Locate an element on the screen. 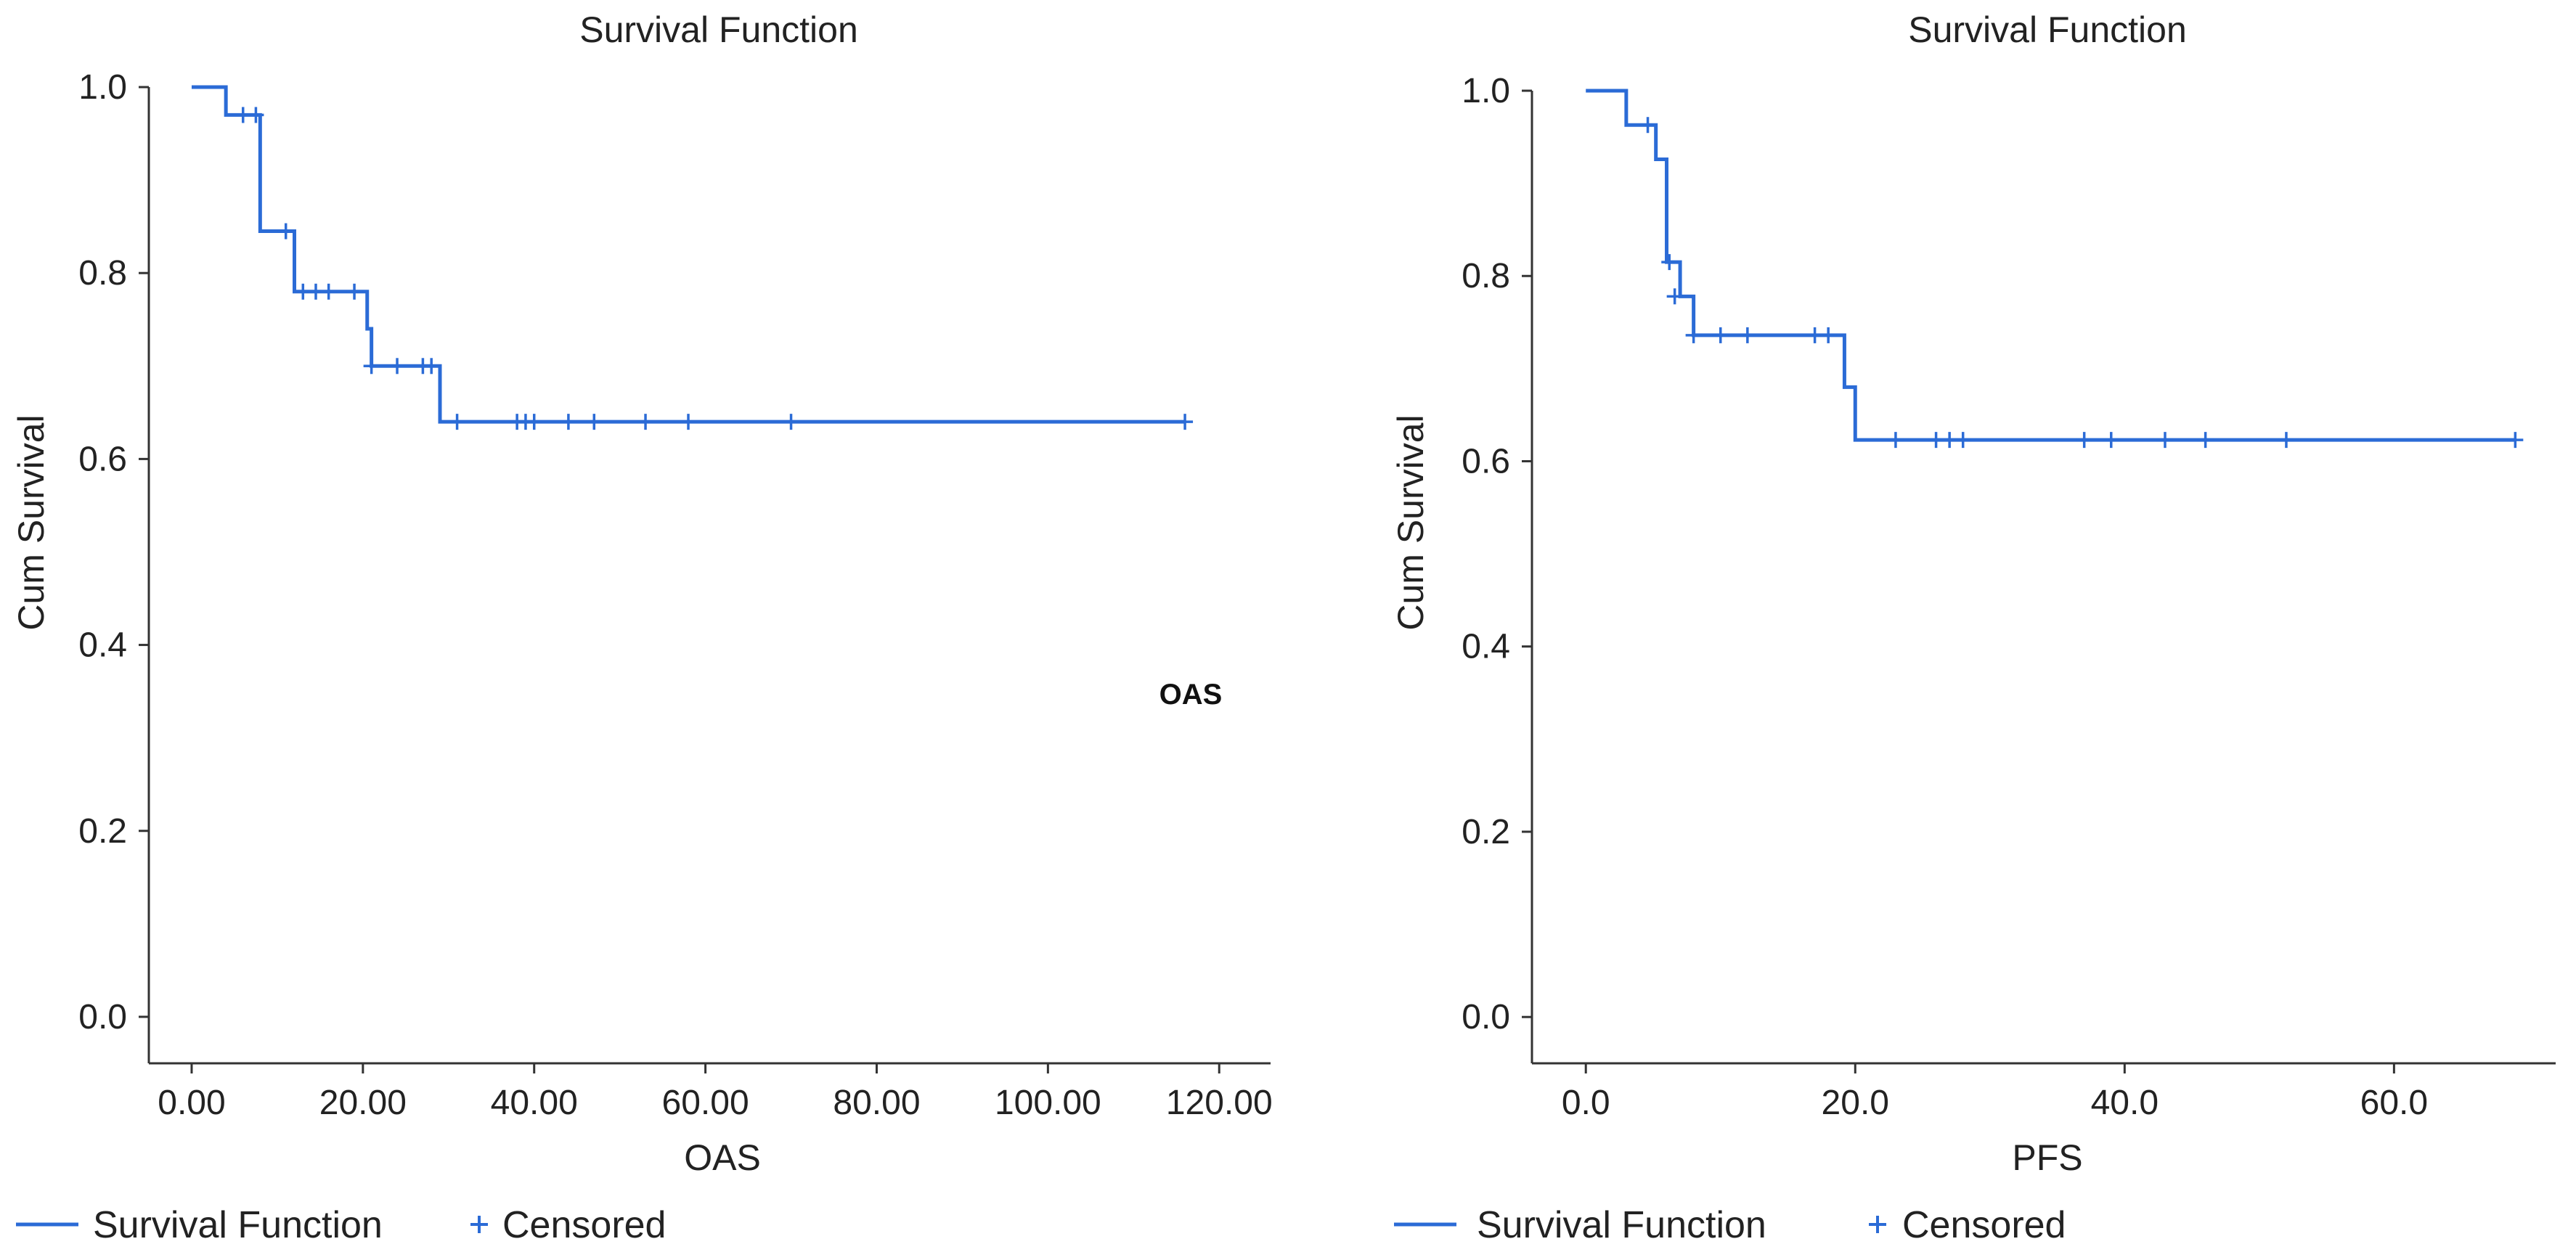  x-tick-label: 0.00 is located at coordinates (191, 1103).